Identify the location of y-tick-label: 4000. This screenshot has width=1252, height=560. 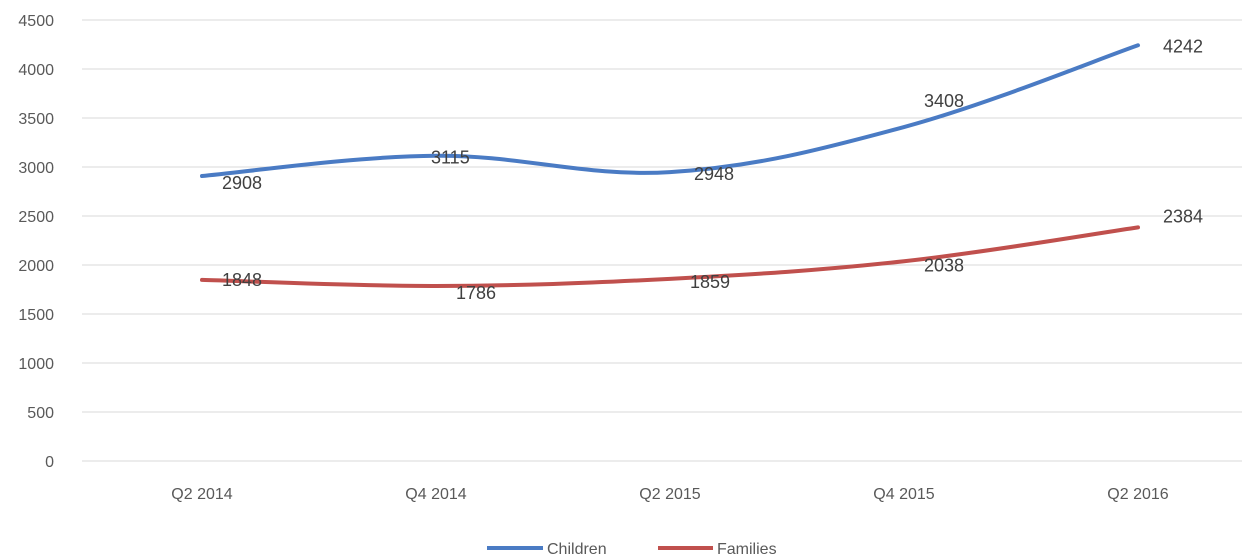
(36, 70).